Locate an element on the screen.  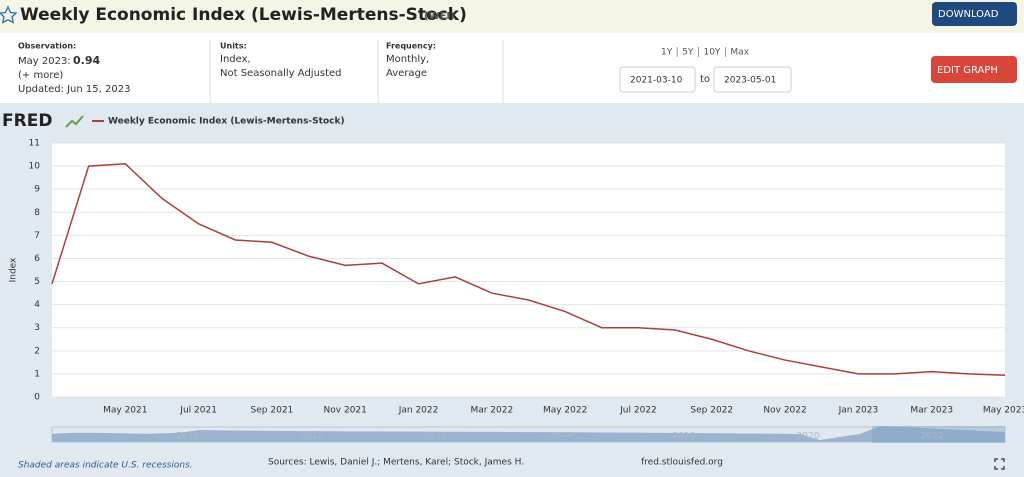
range-link: 10Y is located at coordinates (711, 53).